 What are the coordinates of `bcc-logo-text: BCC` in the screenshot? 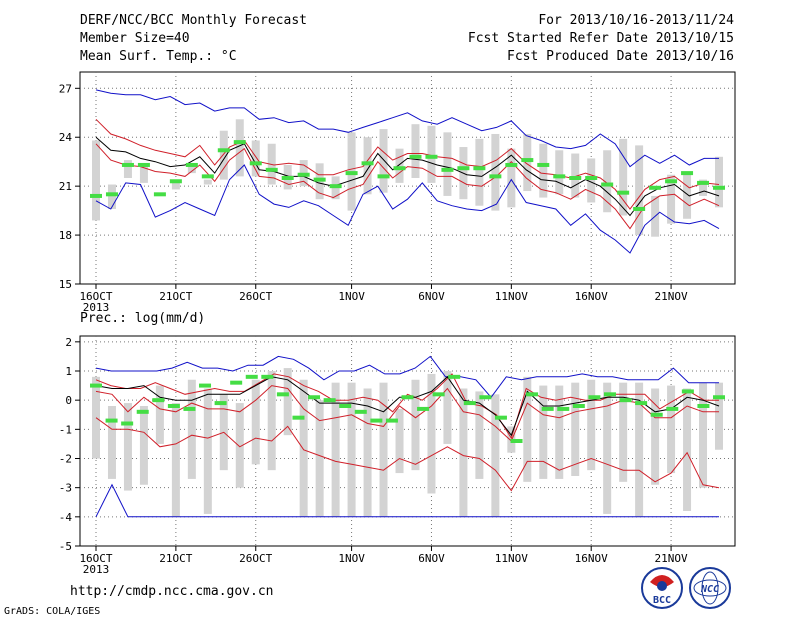 It's located at (662, 600).